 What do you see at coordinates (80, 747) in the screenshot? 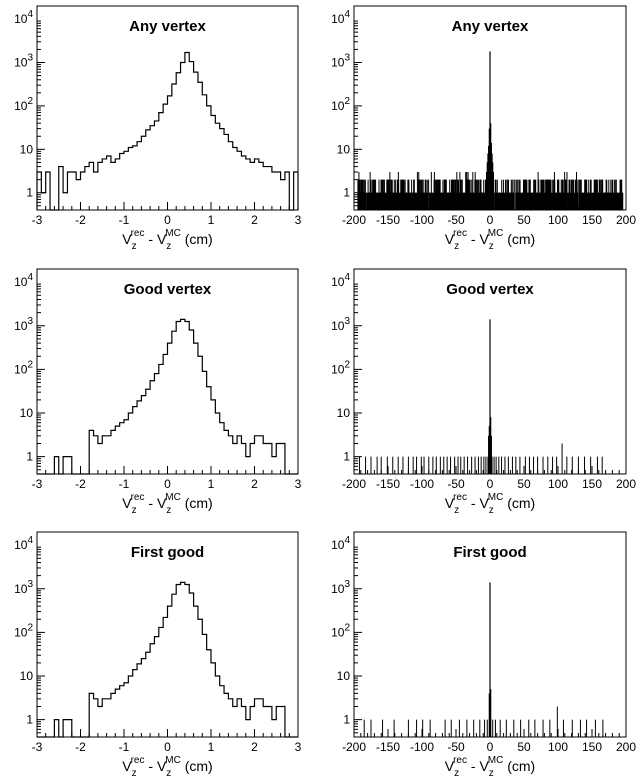
I see `x-tick-label: -2` at bounding box center [80, 747].